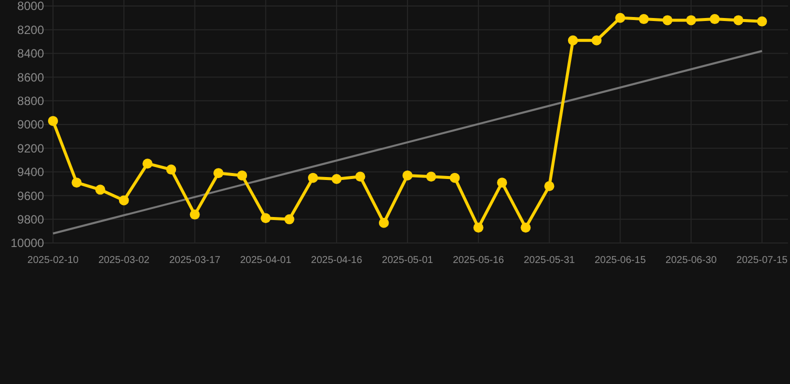  I want to click on y-tick-label: 8200, so click(30, 29).